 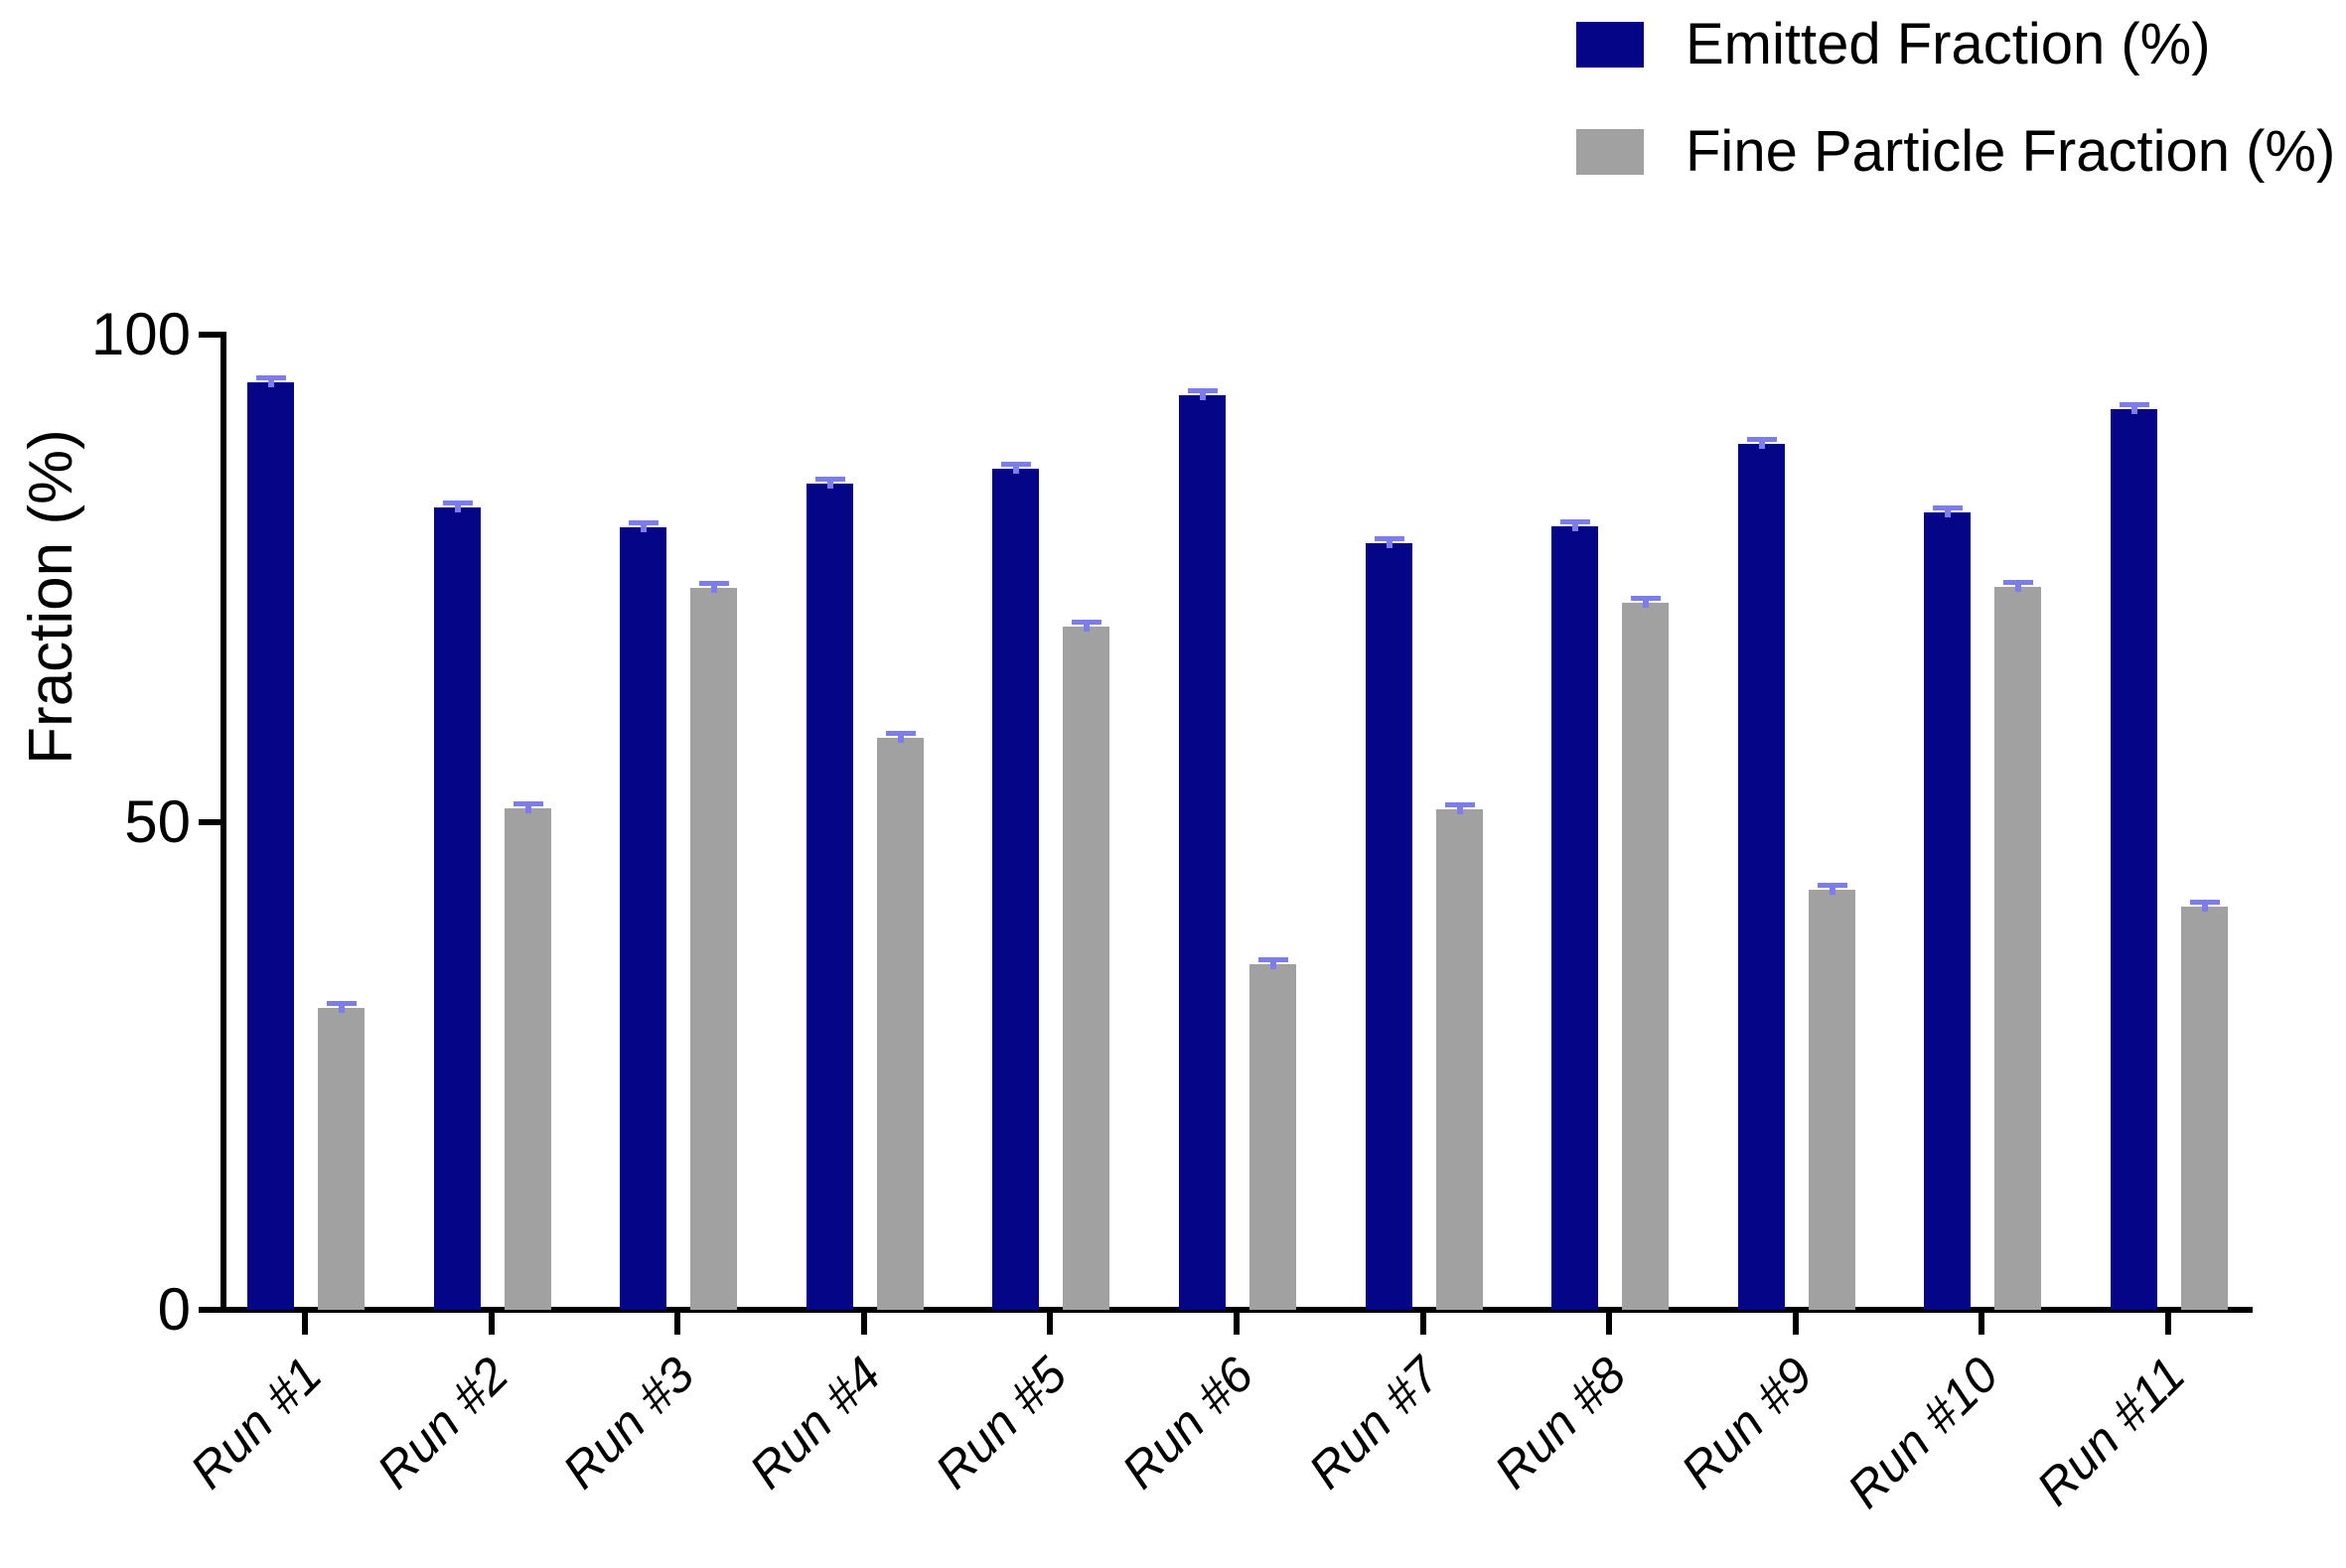 I want to click on y-tick-label: 100, so click(x=141, y=334).